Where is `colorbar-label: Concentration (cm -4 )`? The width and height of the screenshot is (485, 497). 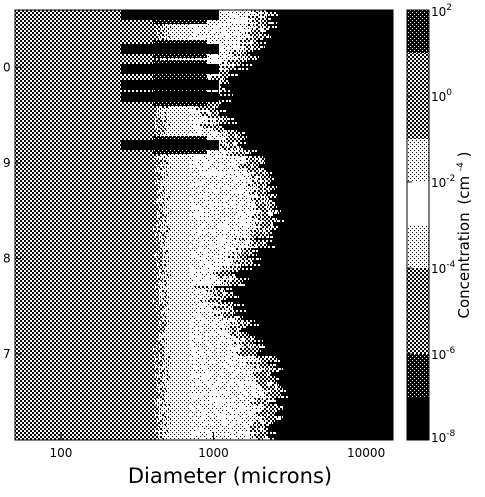 colorbar-label: Concentration (cm -4 ) is located at coordinates (461, 234).